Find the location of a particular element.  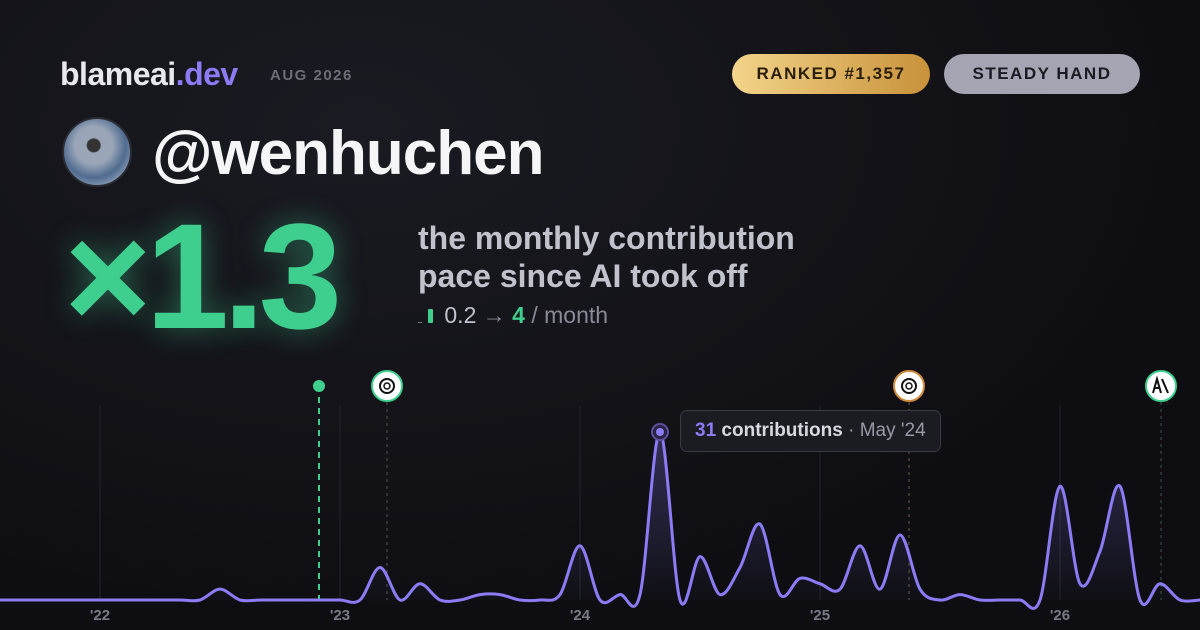

brand: blameai.dev is located at coordinates (149, 74).